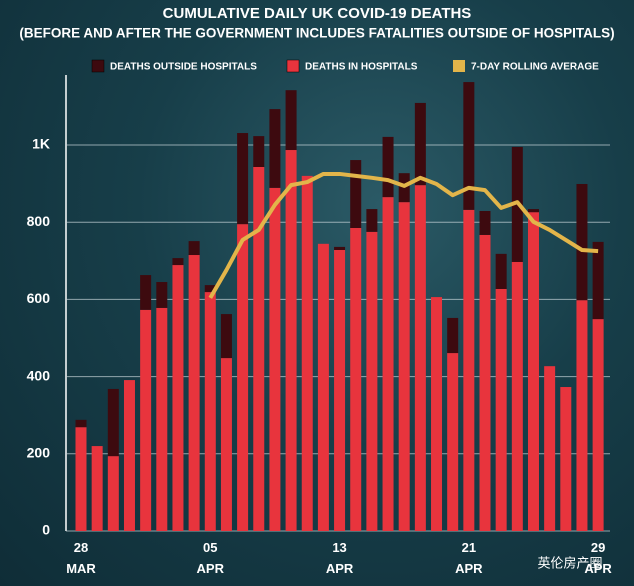 The width and height of the screenshot is (634, 586). Describe the element at coordinates (46, 530) in the screenshot. I see `y-tick-label: 0` at that location.